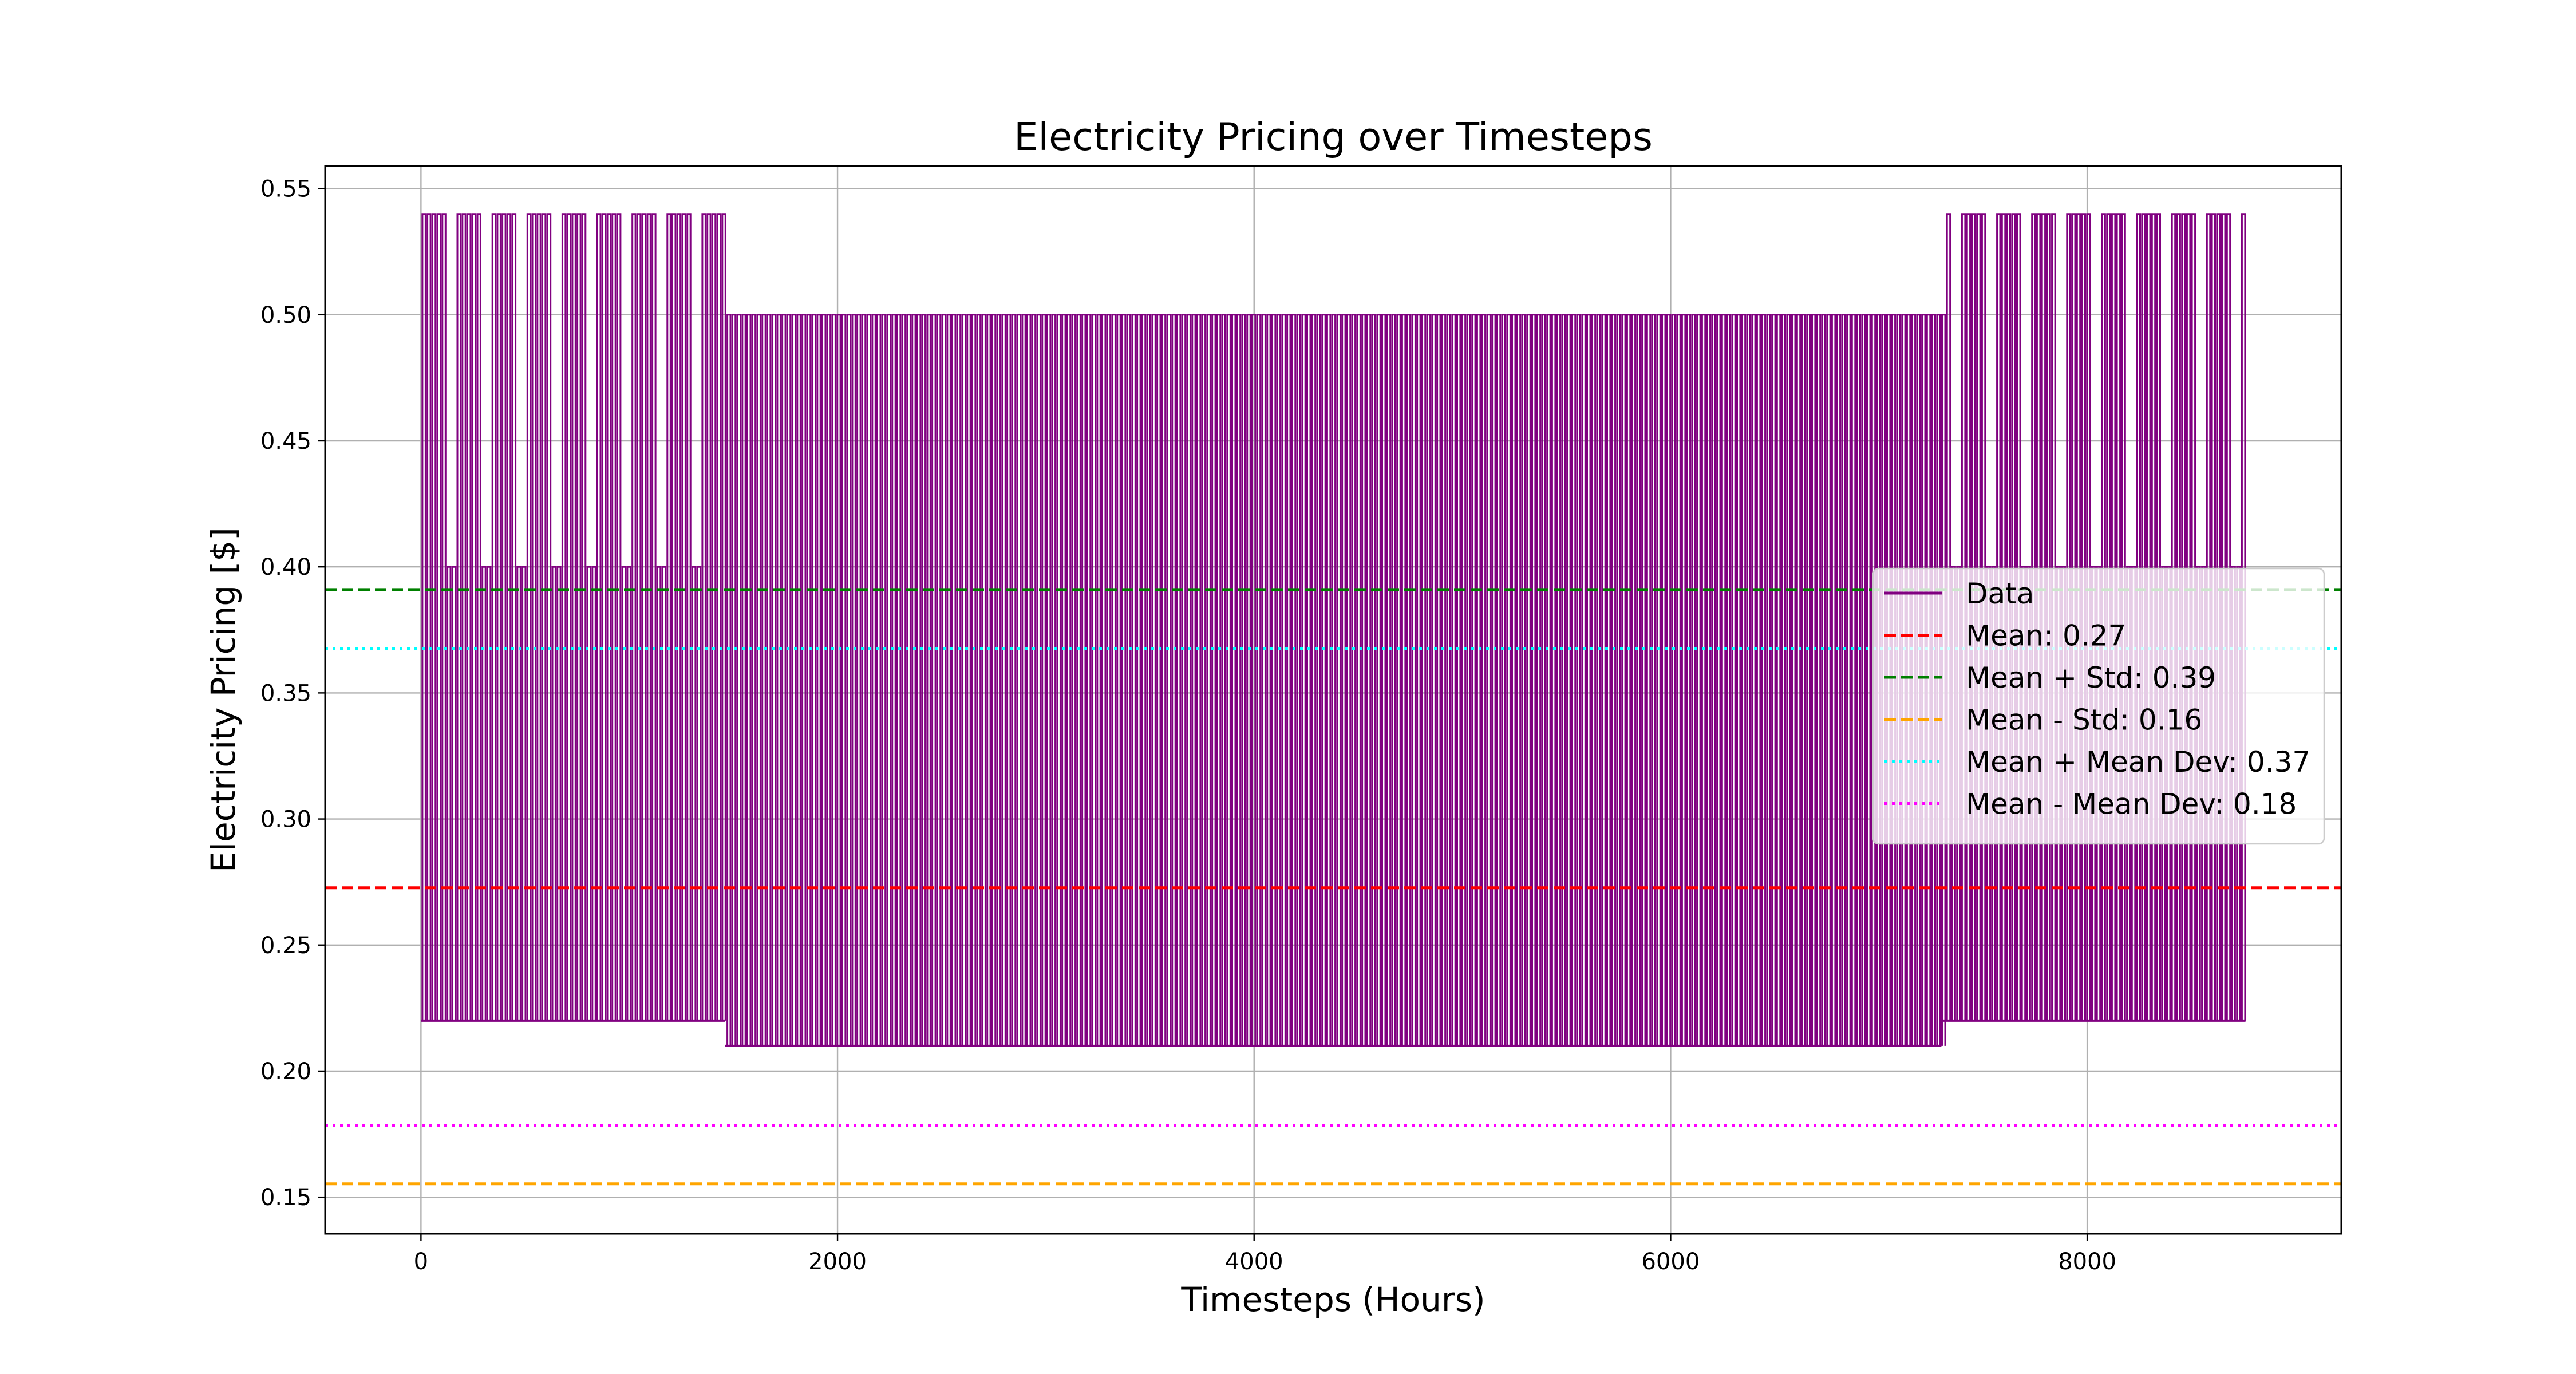 This screenshot has width=2576, height=1374. Describe the element at coordinates (2000, 593) in the screenshot. I see `legend-label: Data` at that location.